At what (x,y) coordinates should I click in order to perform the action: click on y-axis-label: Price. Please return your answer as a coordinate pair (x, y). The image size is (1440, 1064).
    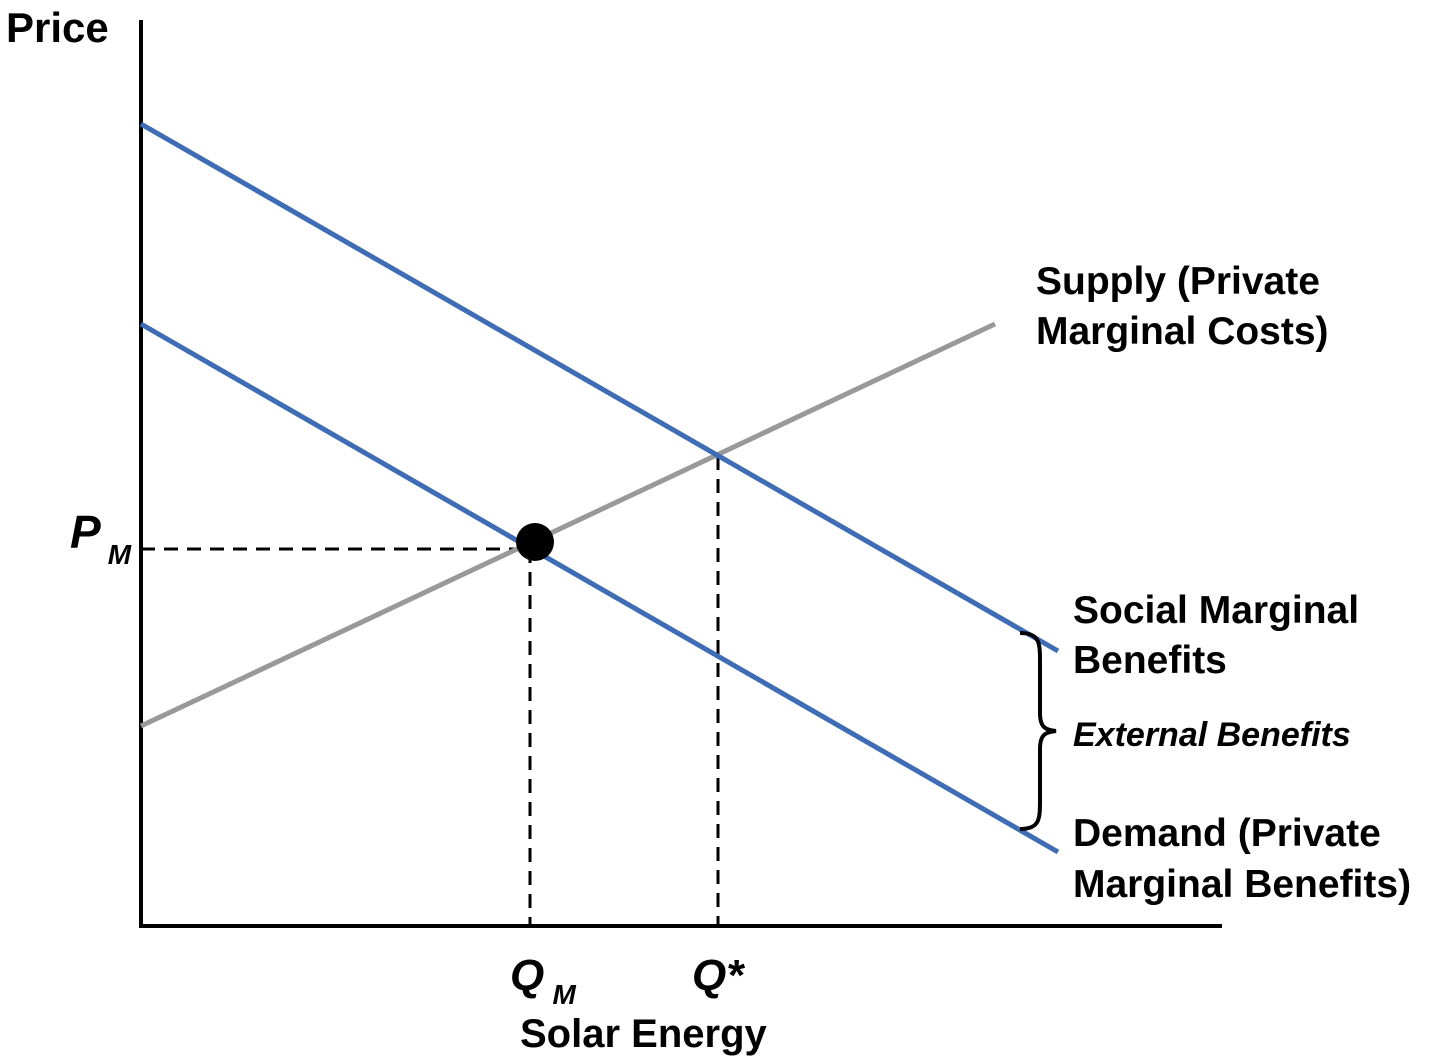
    Looking at the image, I should click on (57, 27).